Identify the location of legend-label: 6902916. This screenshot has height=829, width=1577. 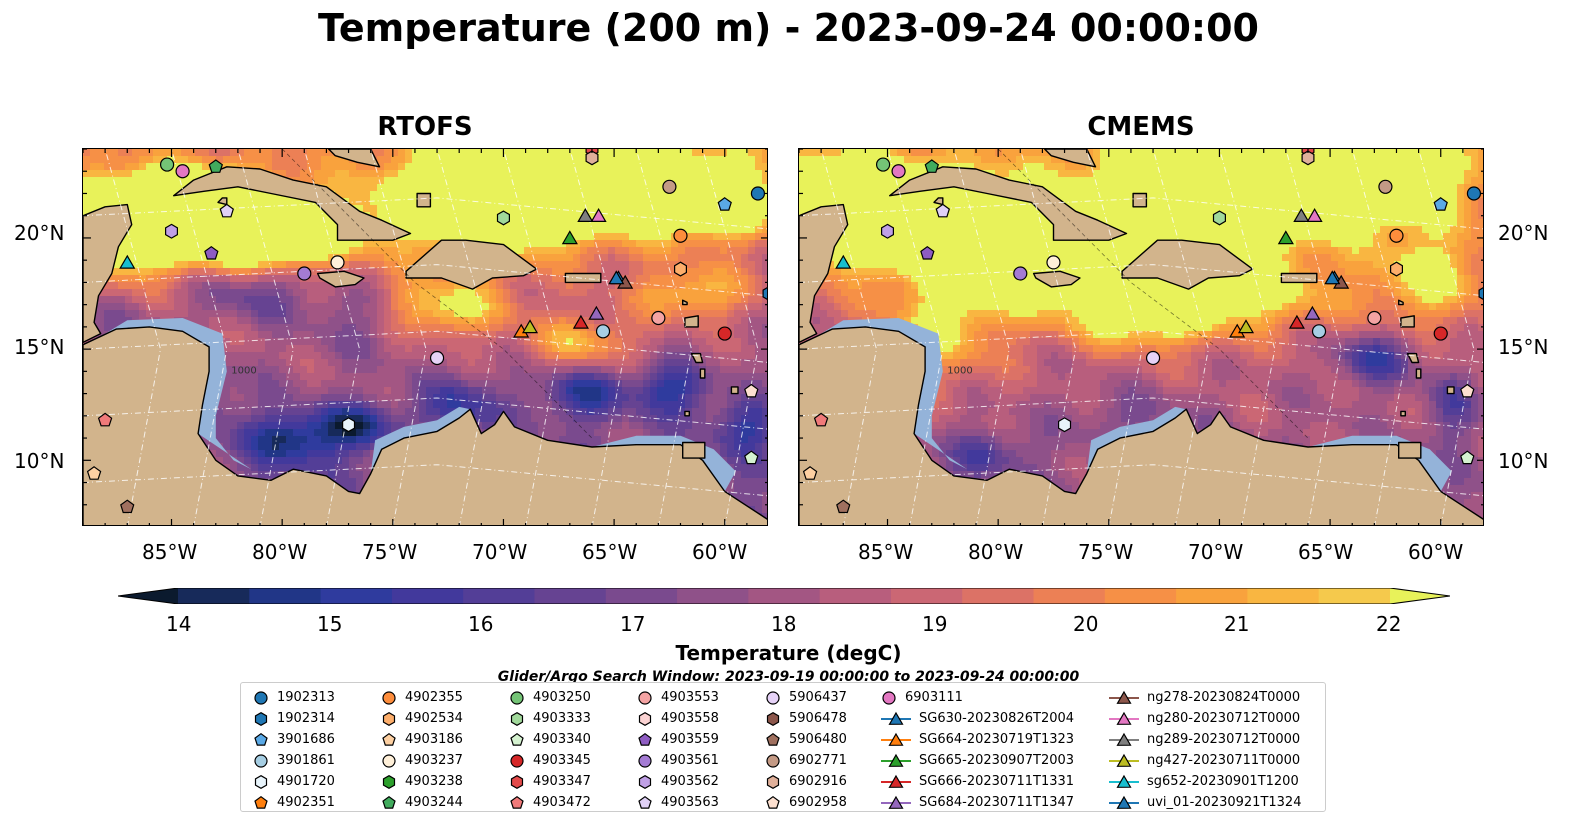
(818, 781).